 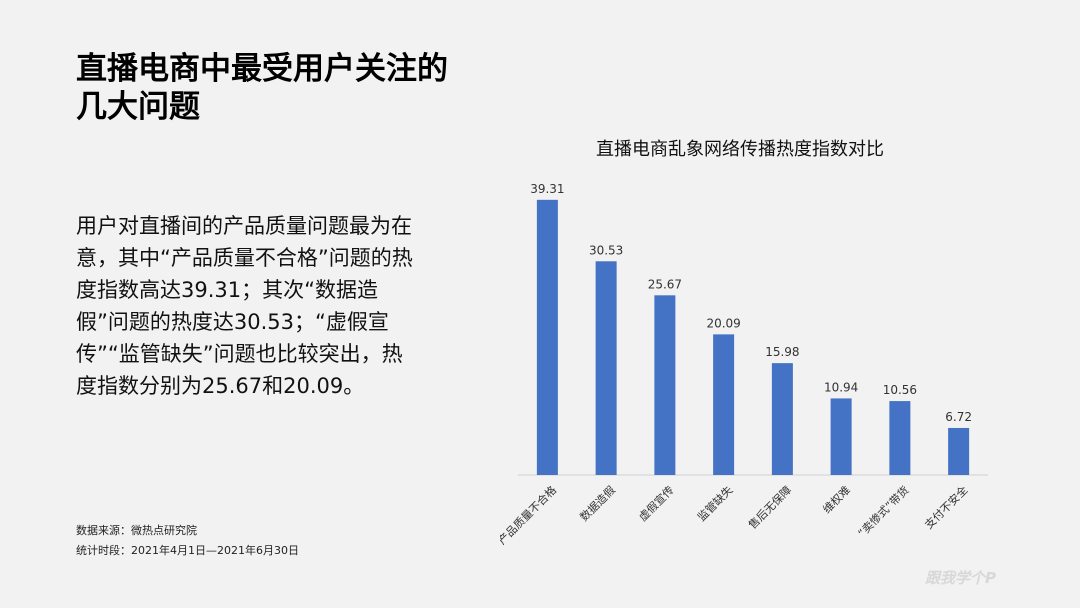 What do you see at coordinates (136, 530) in the screenshot?
I see `data-source-note: 数据来源：微热点研究院` at bounding box center [136, 530].